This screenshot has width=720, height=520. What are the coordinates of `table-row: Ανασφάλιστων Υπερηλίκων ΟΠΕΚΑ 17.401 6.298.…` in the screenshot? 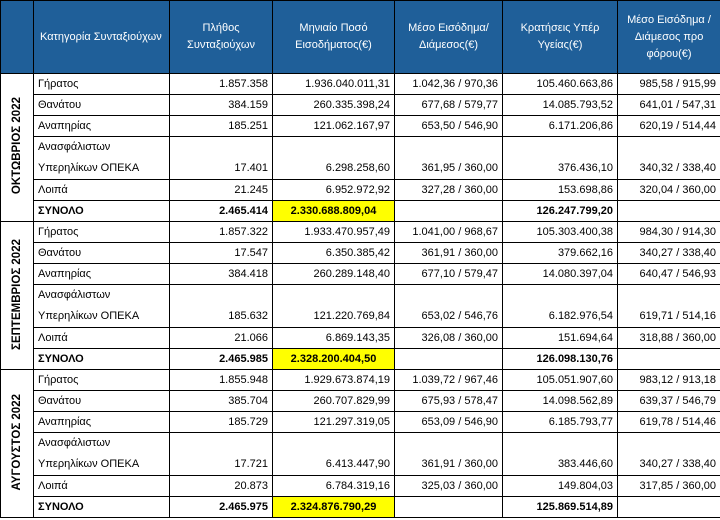 It's located at (360, 158).